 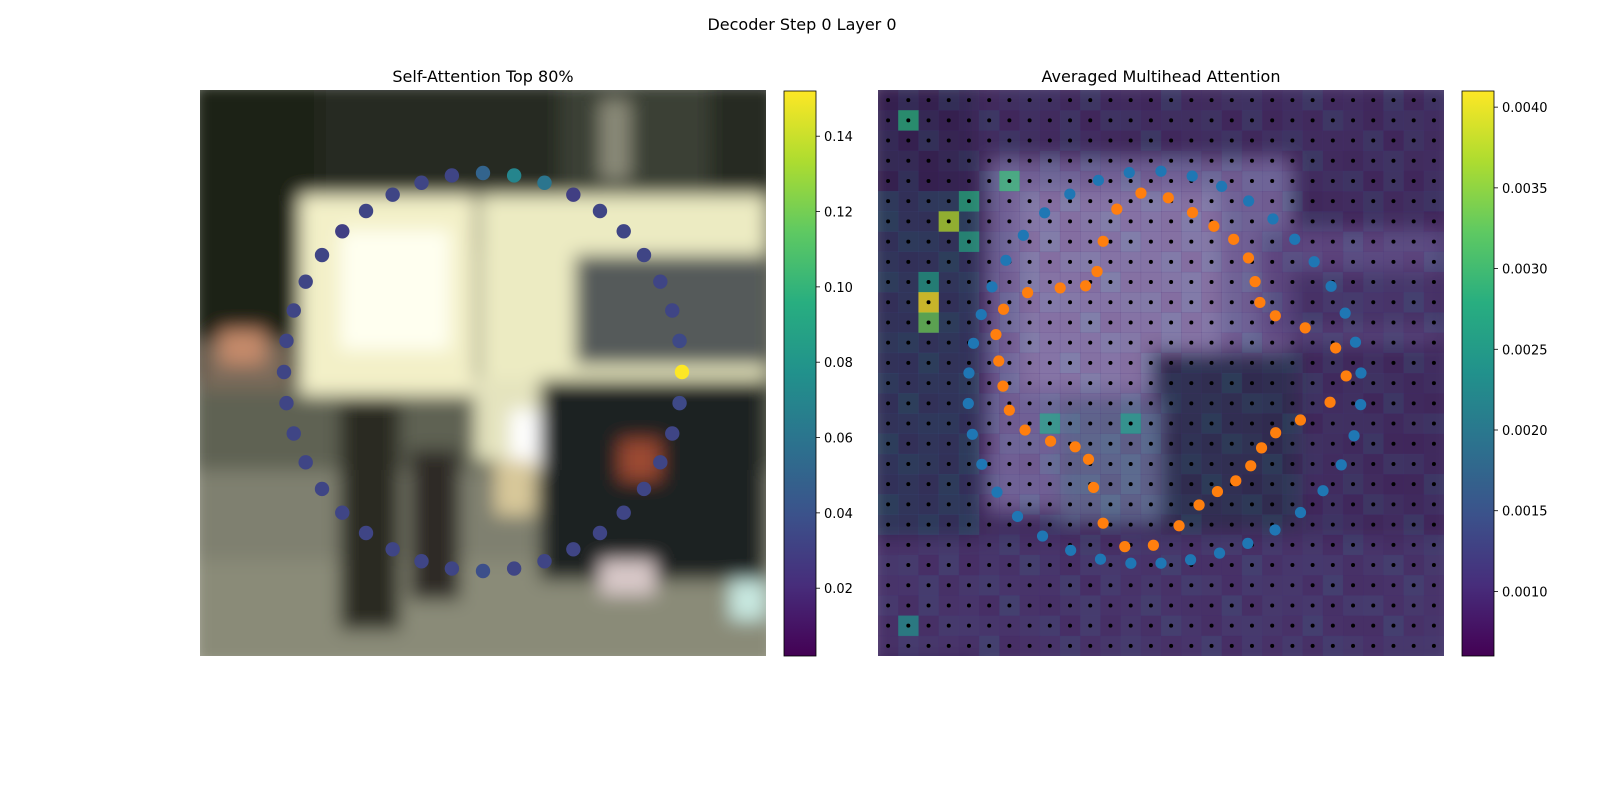 What do you see at coordinates (1525, 270) in the screenshot?
I see `colorbar-tick-label: 0.0030` at bounding box center [1525, 270].